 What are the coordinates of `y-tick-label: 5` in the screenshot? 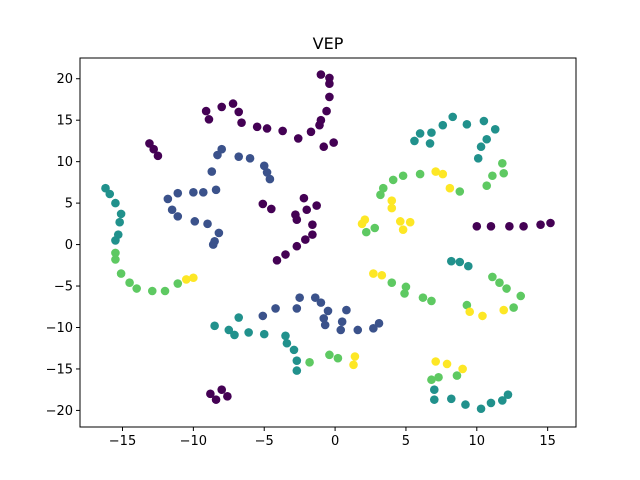 It's located at (69, 204).